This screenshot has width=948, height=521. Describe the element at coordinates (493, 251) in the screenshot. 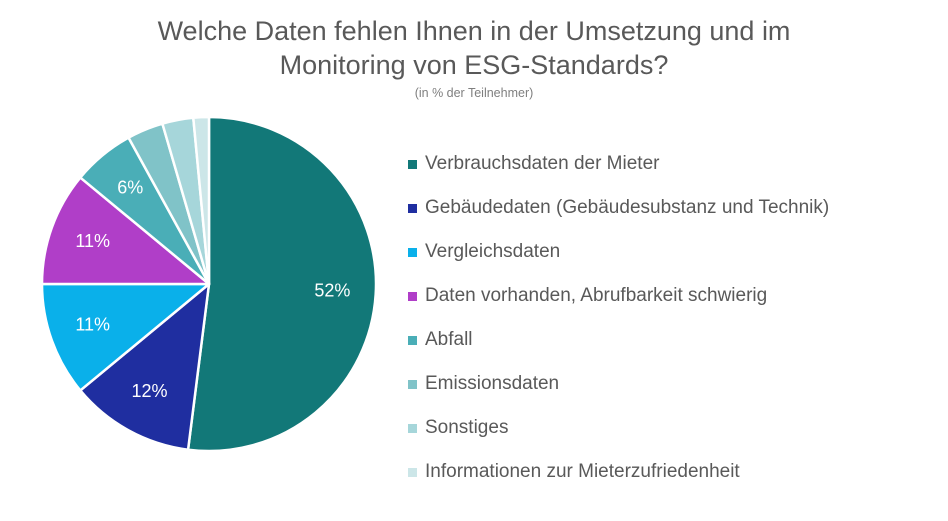

I see `legend-label: Vergleichsdaten` at that location.